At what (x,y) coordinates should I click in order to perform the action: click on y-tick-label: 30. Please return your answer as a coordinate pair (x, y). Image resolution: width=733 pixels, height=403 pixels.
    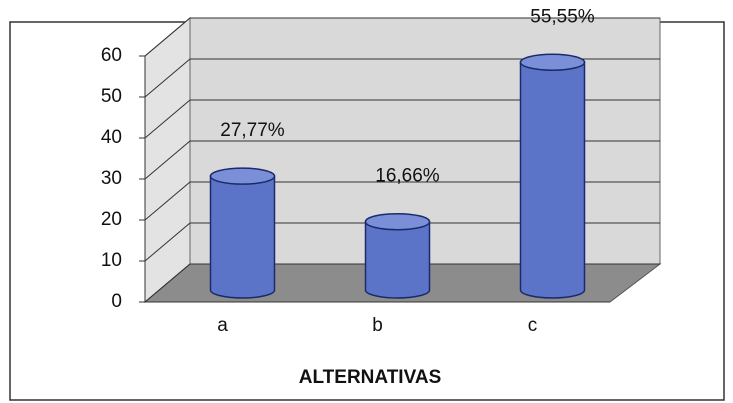
    Looking at the image, I should click on (111, 178).